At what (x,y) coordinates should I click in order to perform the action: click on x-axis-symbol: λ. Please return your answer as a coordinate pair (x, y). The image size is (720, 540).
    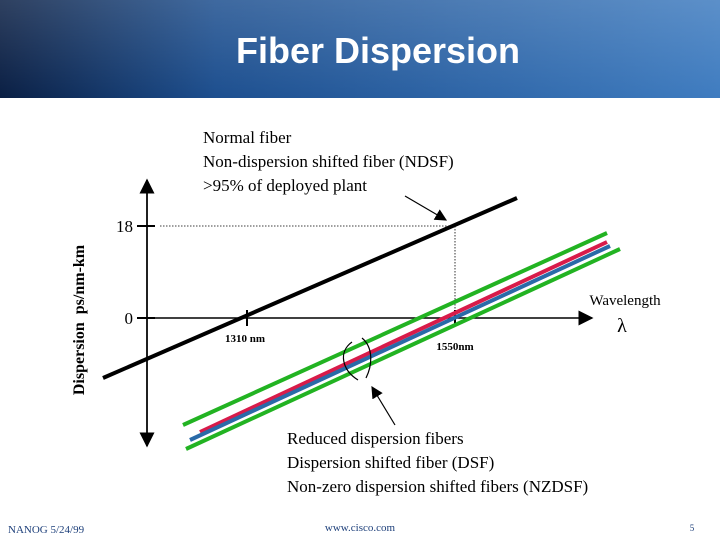
    Looking at the image, I should click on (622, 326).